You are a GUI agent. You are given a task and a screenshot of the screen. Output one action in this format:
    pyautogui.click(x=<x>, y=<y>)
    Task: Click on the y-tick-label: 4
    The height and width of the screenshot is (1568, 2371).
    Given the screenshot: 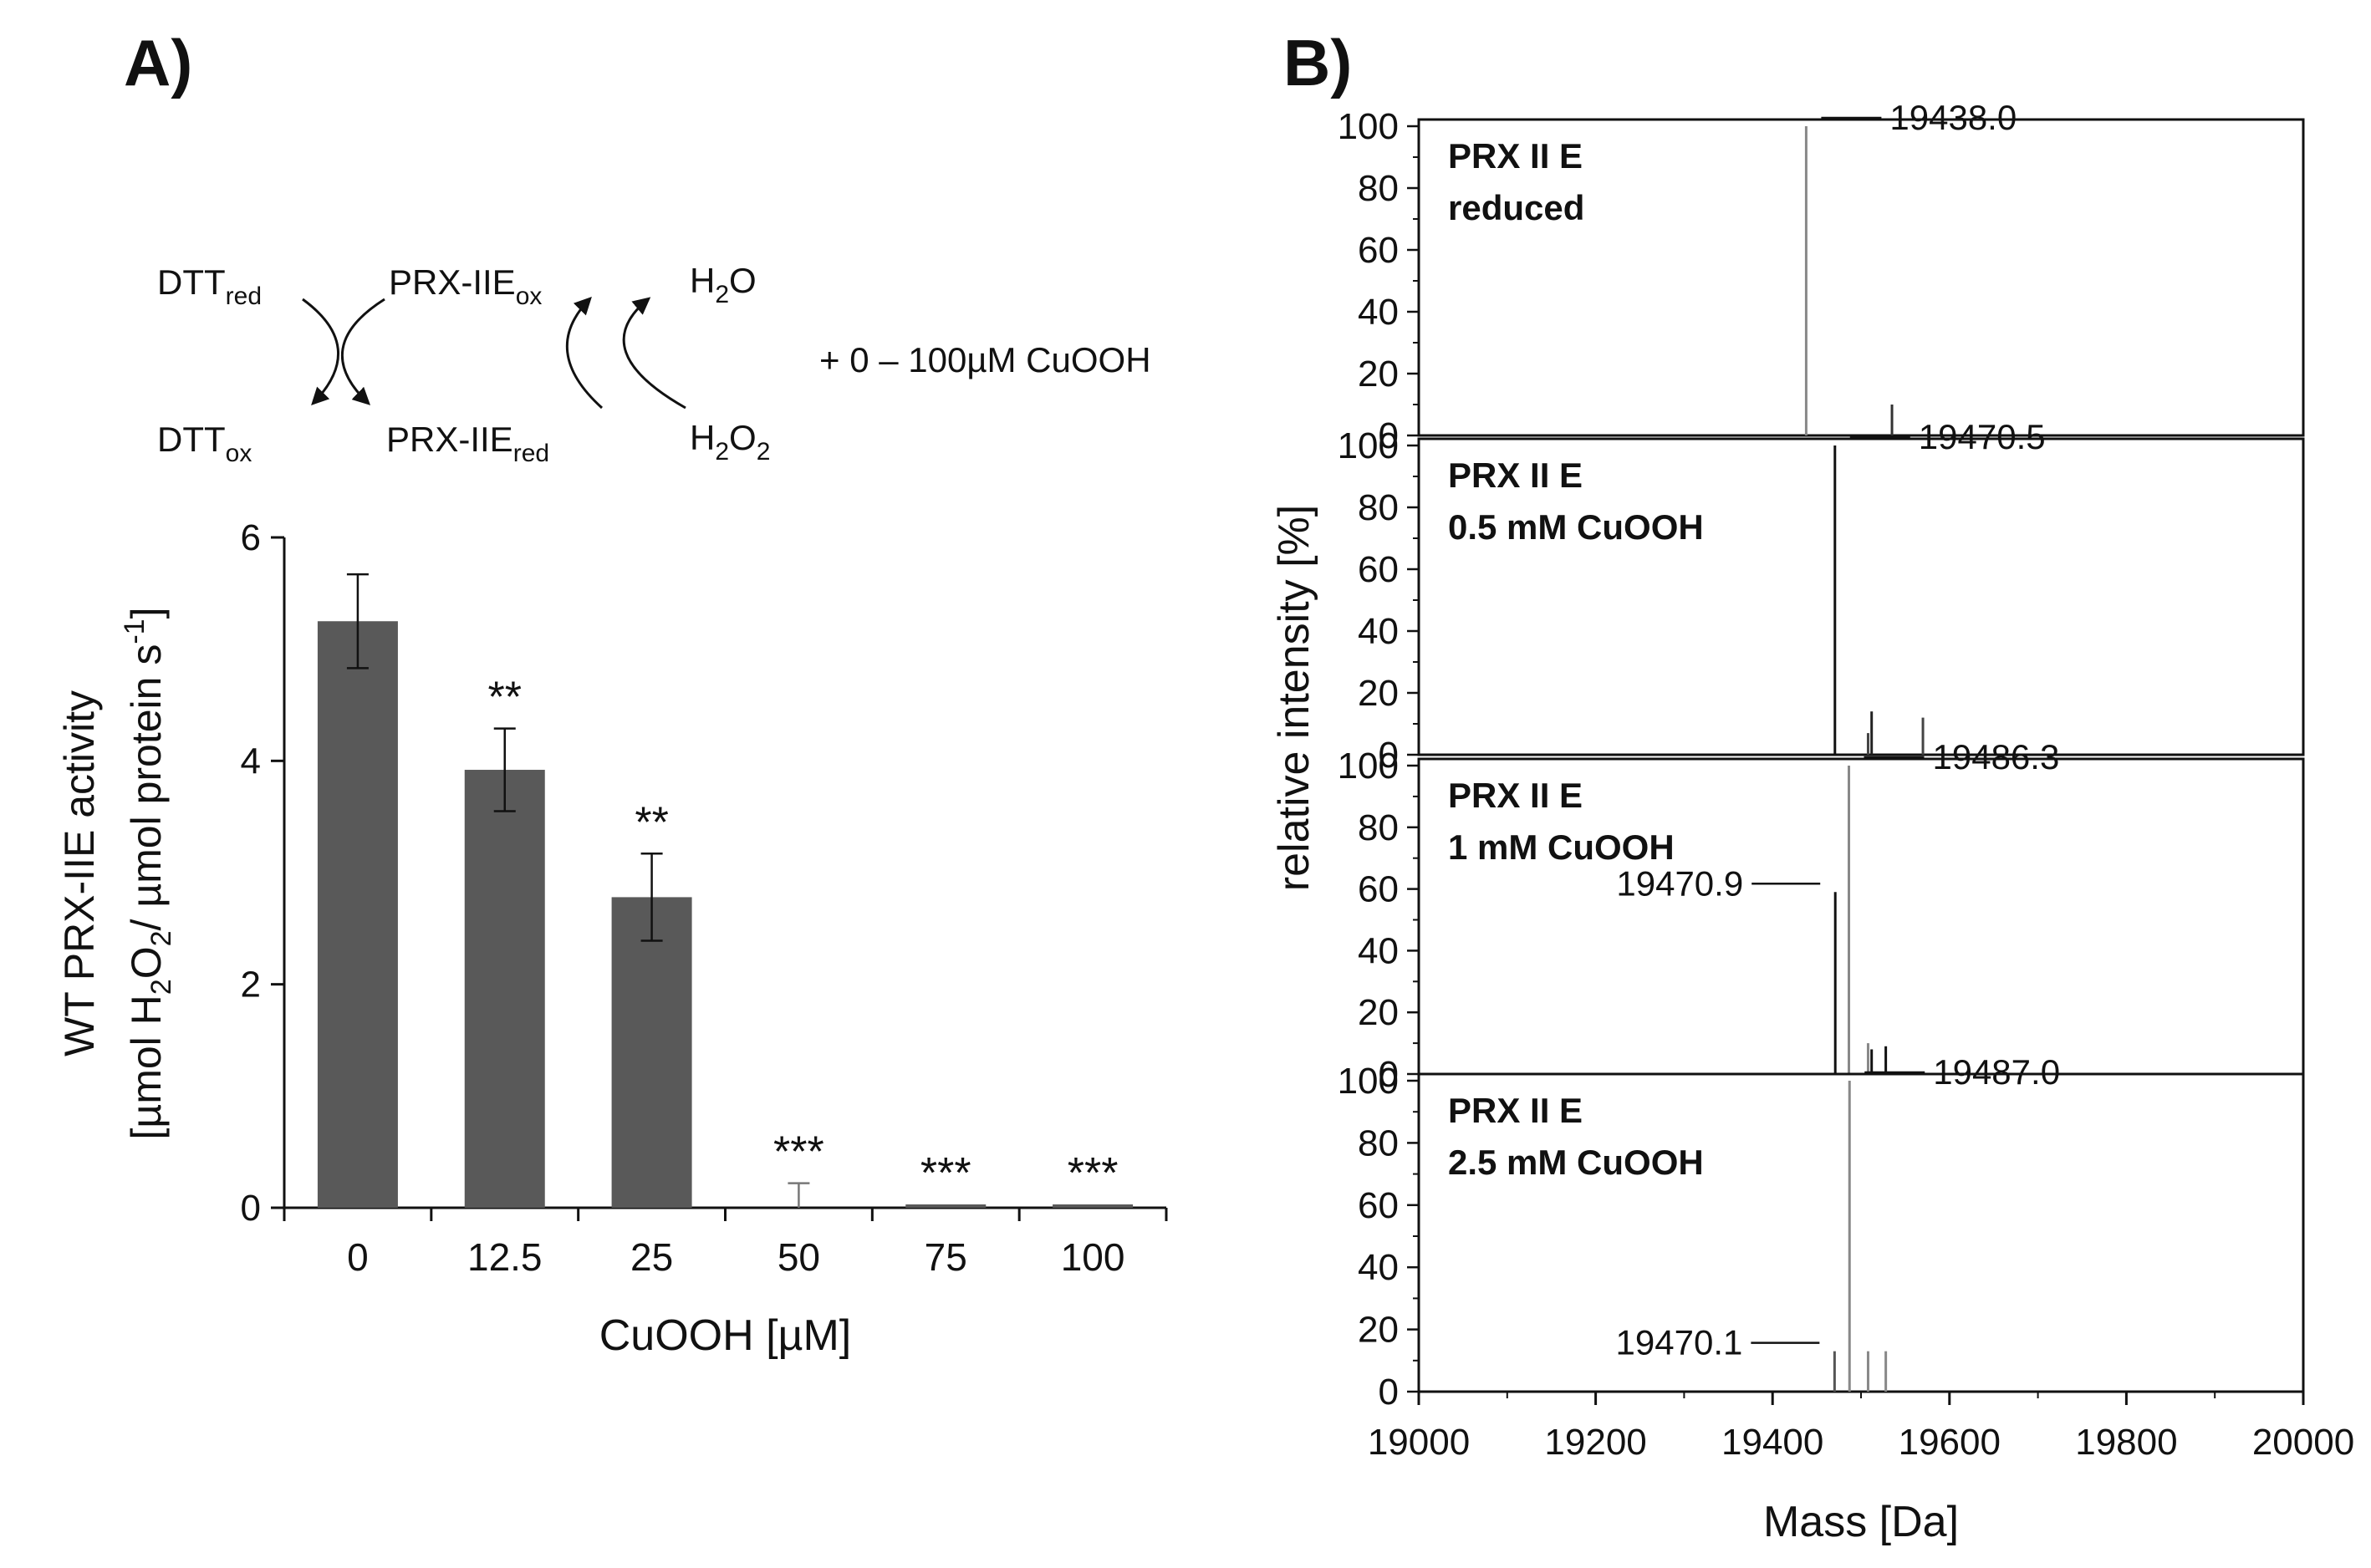 What is the action you would take?
    pyautogui.click(x=251, y=761)
    